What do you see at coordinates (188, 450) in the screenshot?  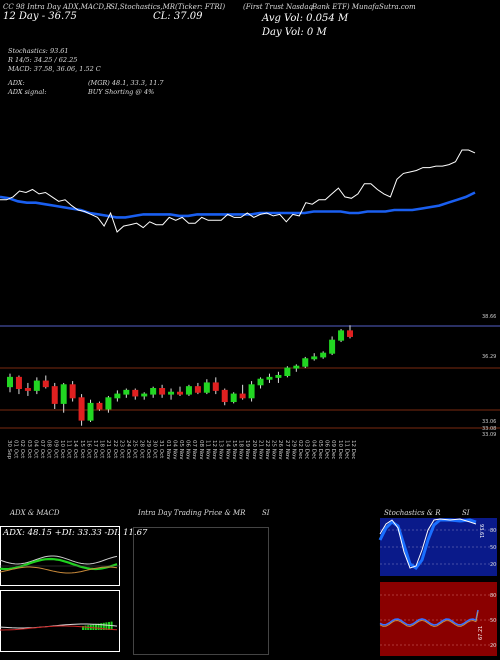 I see `x-axis-date-label: 06 Nov` at bounding box center [188, 450].